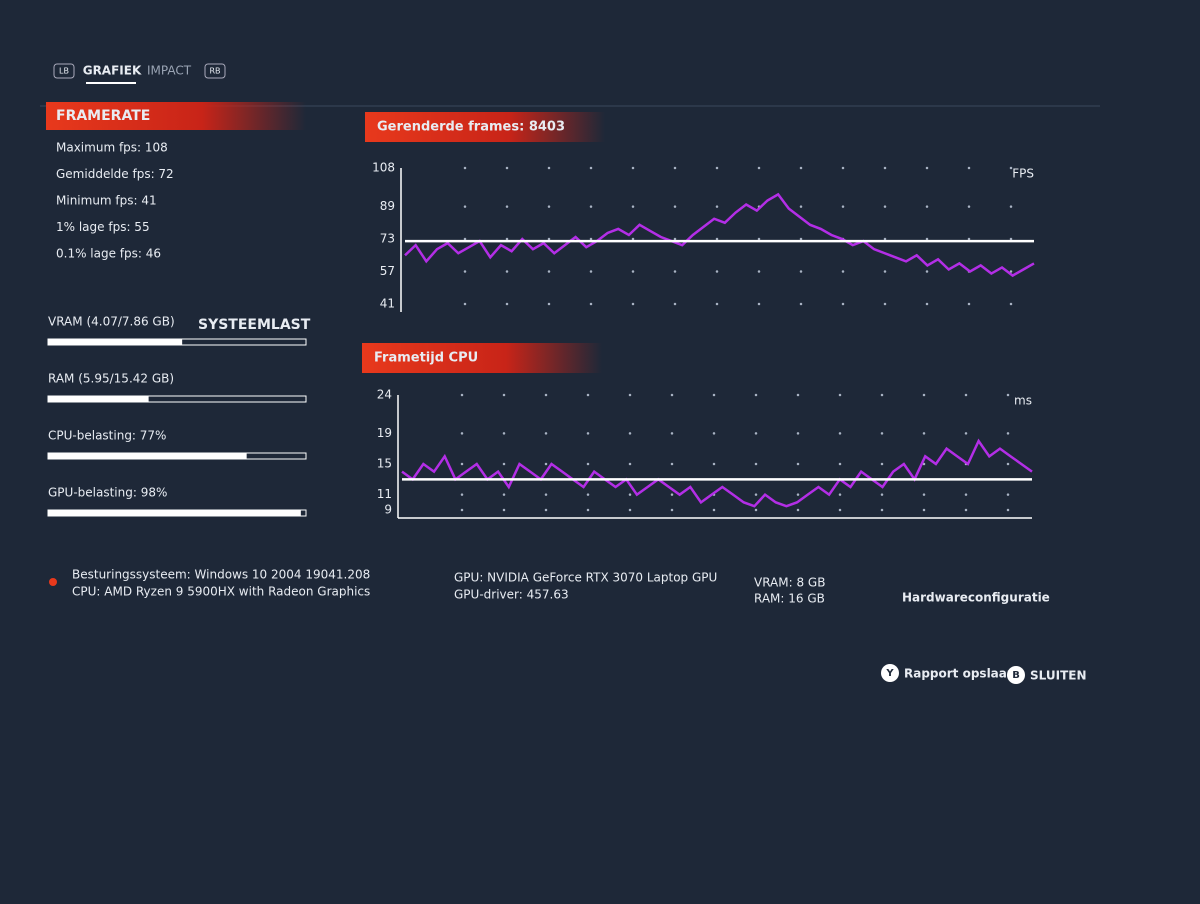  Describe the element at coordinates (103, 227) in the screenshot. I see `stat: 1% lage fps: 55` at that location.